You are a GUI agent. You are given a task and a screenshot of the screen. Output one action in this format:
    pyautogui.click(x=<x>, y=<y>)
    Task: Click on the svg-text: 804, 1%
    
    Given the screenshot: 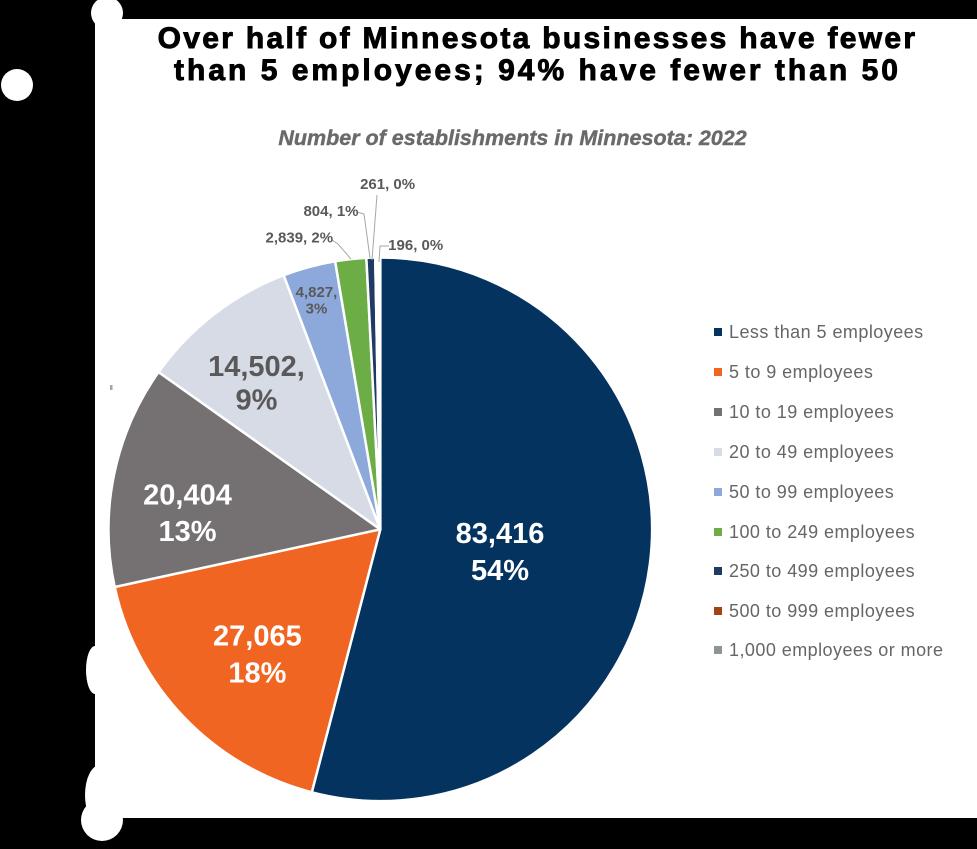 What is the action you would take?
    pyautogui.click(x=330, y=211)
    